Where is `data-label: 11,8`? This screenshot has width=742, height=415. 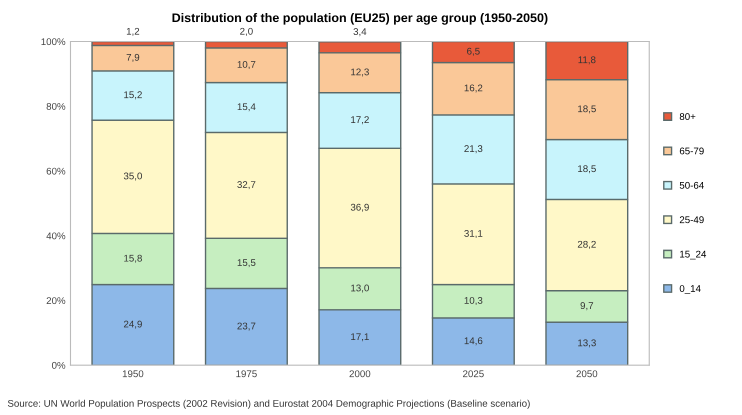 data-label: 11,8 is located at coordinates (587, 60).